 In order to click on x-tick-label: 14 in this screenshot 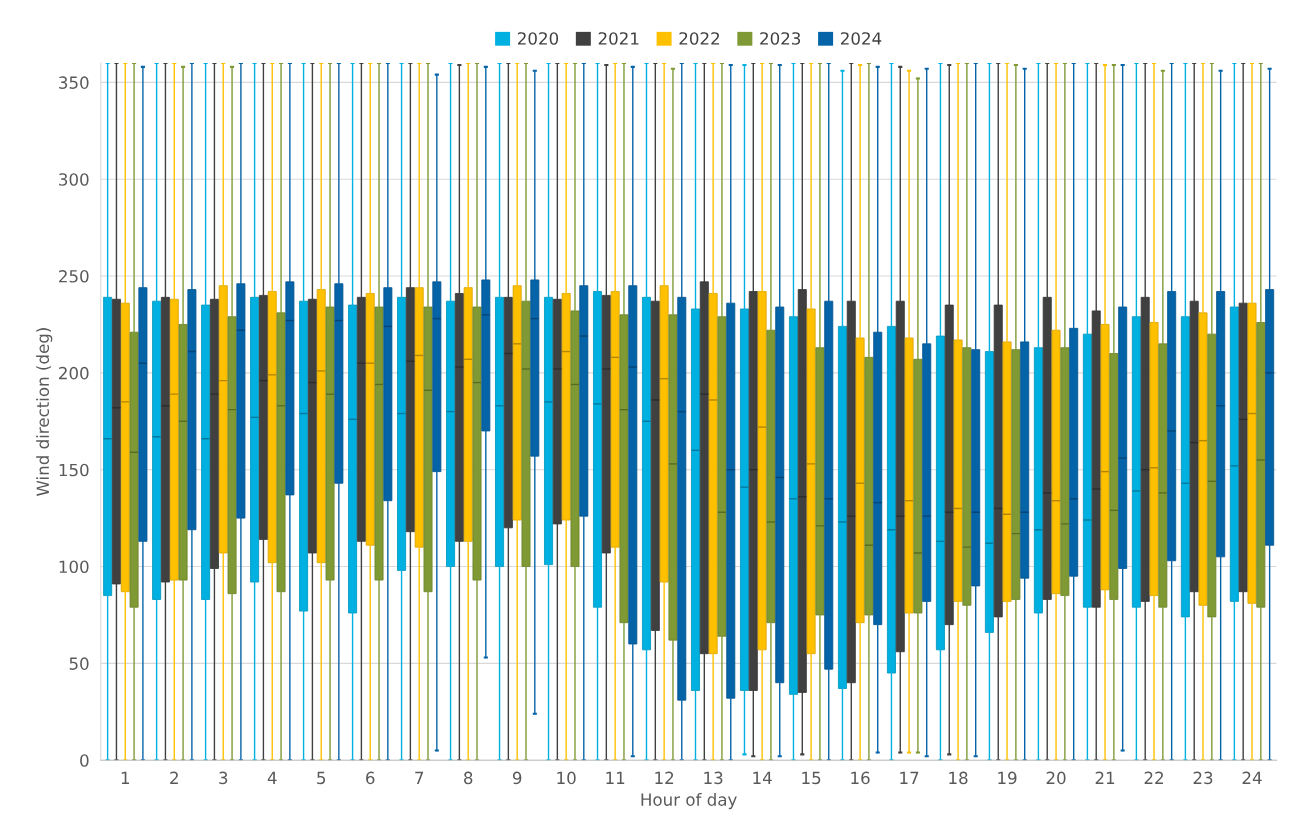, I will do `click(762, 777)`.